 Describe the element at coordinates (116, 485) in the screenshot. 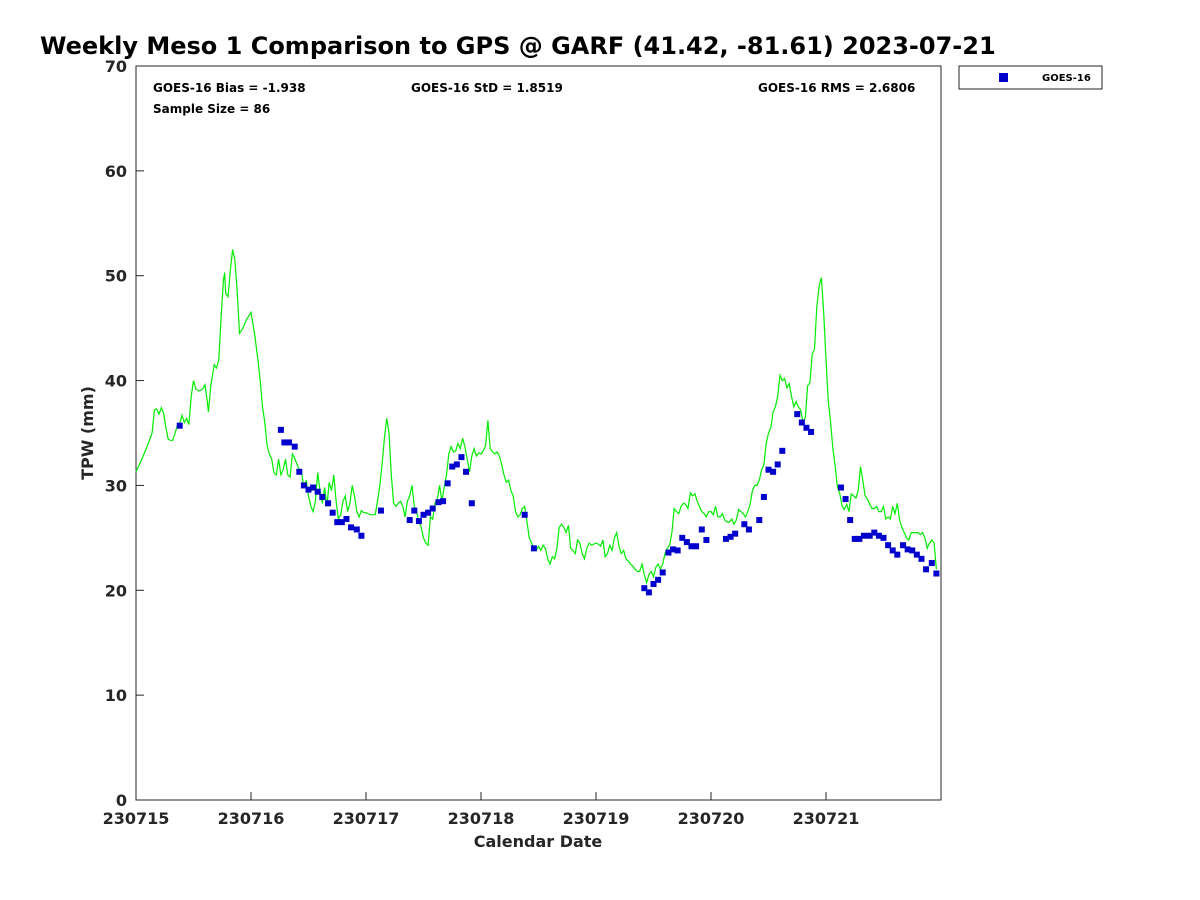

I see `y-tick-label: 30` at that location.